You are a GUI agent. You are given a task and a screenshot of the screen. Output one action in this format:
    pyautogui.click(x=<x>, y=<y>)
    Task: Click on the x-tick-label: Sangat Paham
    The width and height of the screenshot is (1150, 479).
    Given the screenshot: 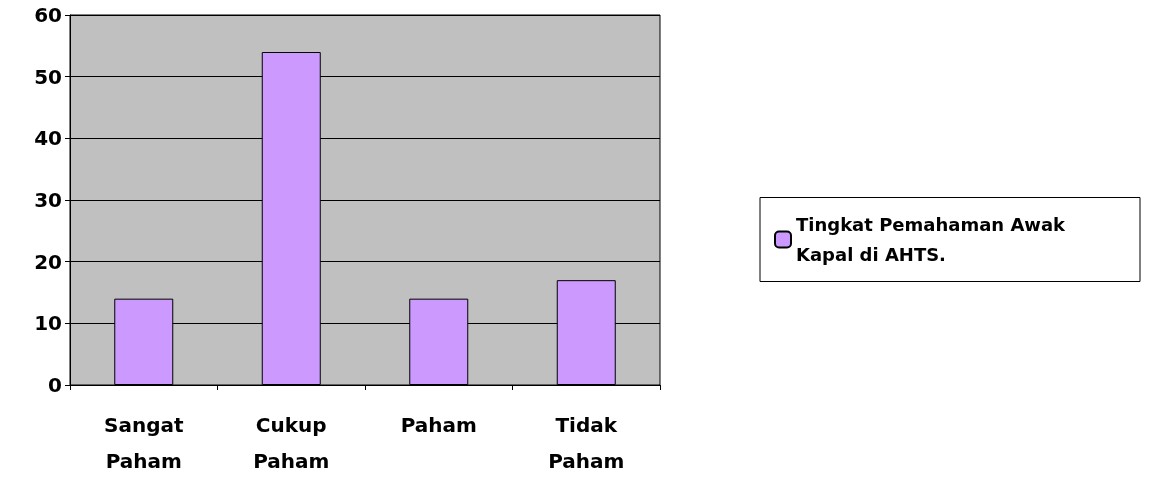 What is the action you would take?
    pyautogui.click(x=143, y=443)
    